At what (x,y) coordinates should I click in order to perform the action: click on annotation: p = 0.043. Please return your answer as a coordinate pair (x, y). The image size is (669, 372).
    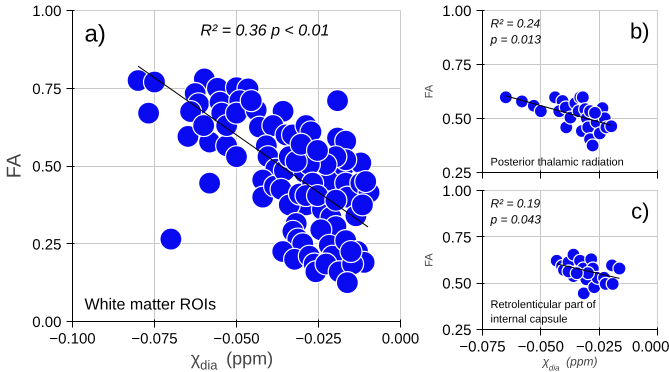
    Looking at the image, I should click on (516, 219).